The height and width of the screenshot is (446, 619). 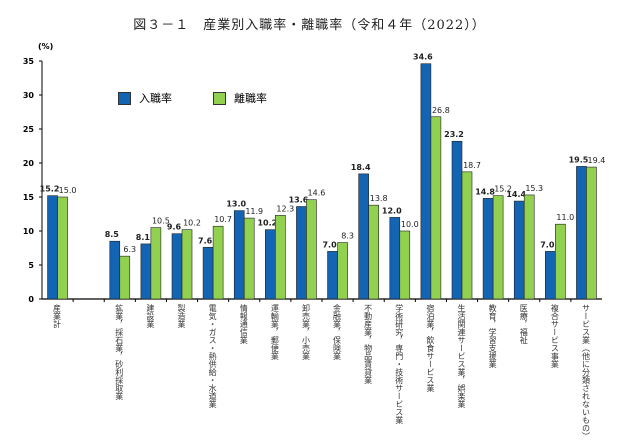 I want to click on data-label-entry: 14.8, so click(x=485, y=191).